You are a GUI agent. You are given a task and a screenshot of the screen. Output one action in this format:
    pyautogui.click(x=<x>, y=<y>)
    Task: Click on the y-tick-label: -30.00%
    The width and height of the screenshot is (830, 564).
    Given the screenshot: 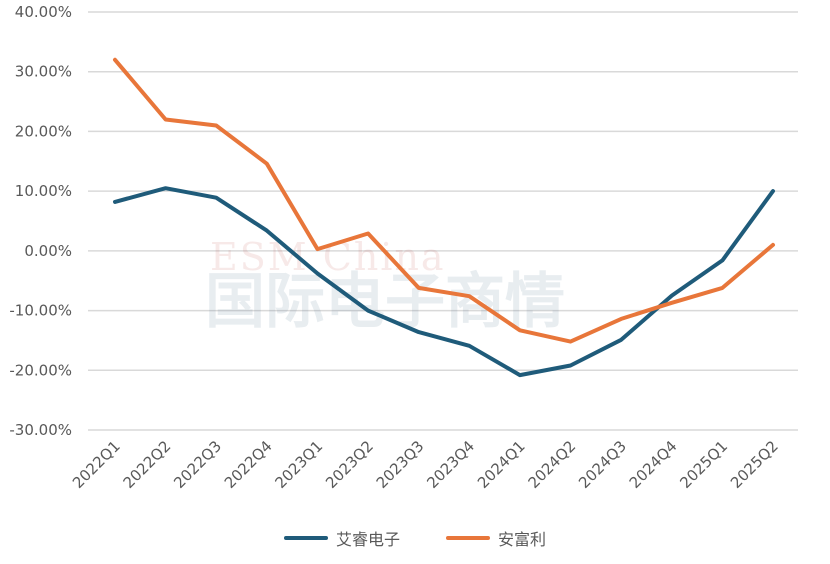 What is the action you would take?
    pyautogui.click(x=40, y=430)
    